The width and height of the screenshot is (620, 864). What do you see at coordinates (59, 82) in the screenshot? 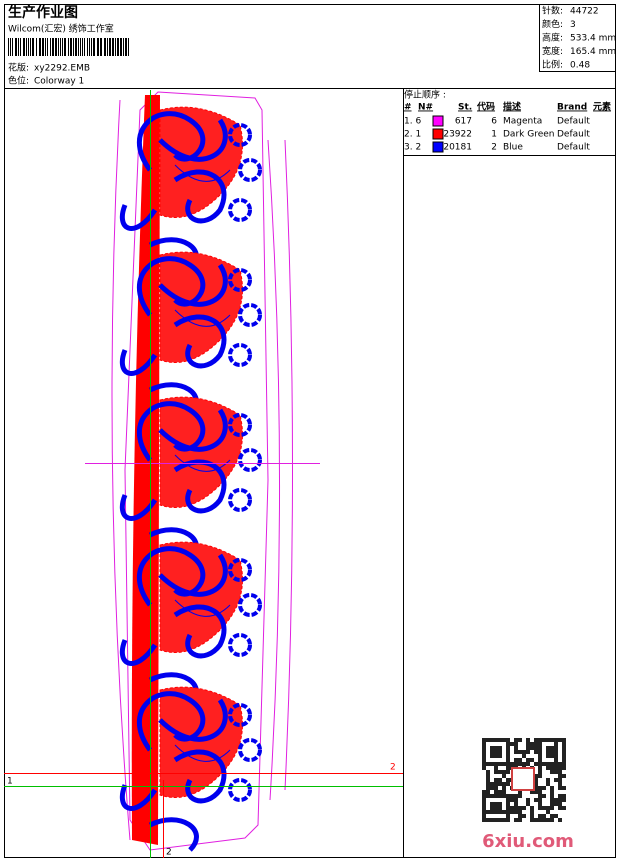
I see `colorway: Colorway 1` at bounding box center [59, 82].